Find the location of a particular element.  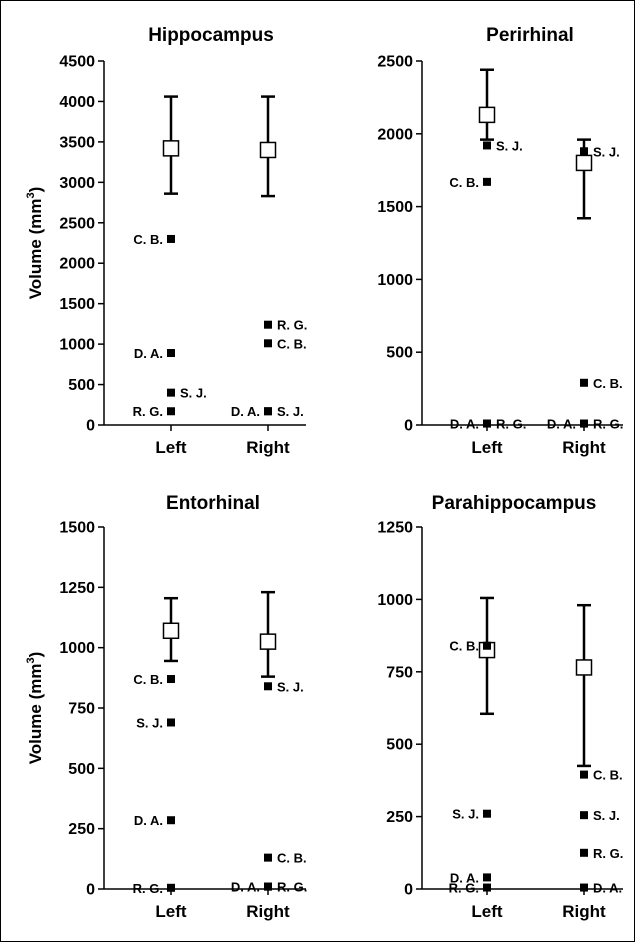

panel-title: Parahippocampus is located at coordinates (514, 503).